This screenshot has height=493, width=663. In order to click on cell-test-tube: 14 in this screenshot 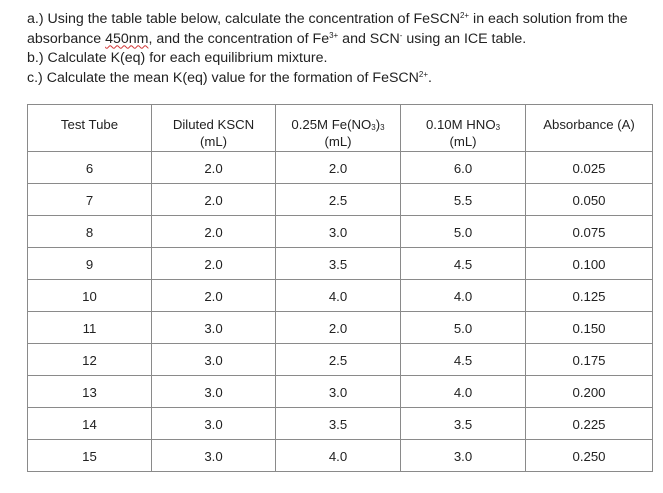, I will do `click(89, 423)`.